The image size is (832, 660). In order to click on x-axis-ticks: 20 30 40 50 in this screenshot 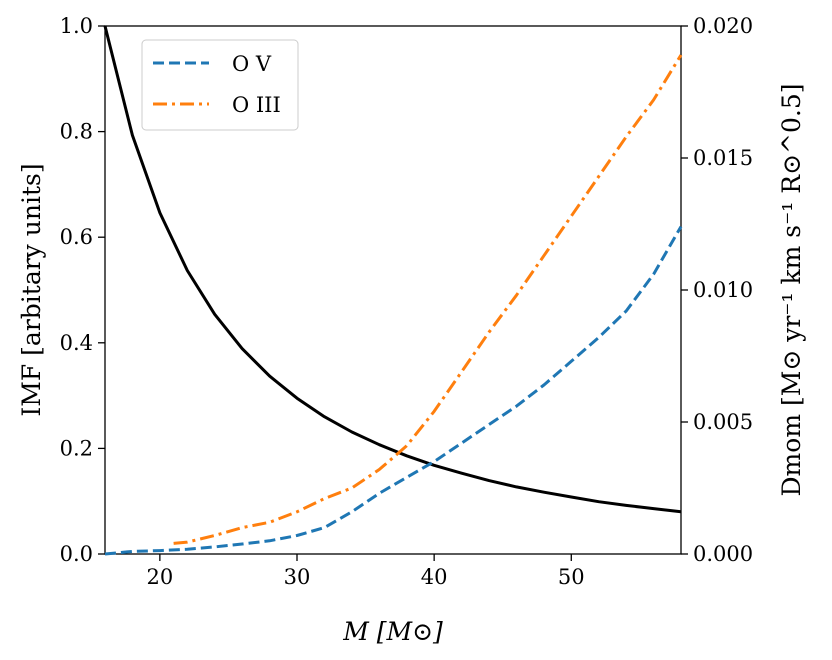, I will do `click(365, 571)`.